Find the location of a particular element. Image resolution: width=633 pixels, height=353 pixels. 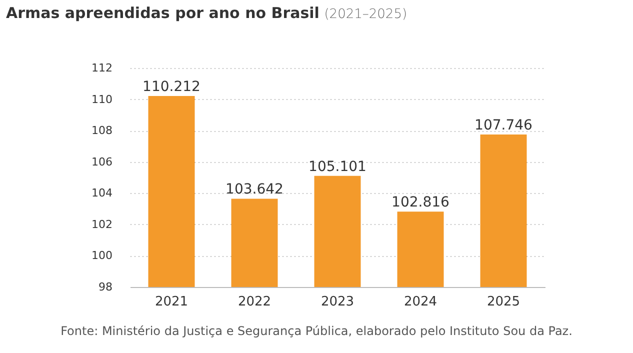

y-tick-label: 106 is located at coordinates (102, 161).